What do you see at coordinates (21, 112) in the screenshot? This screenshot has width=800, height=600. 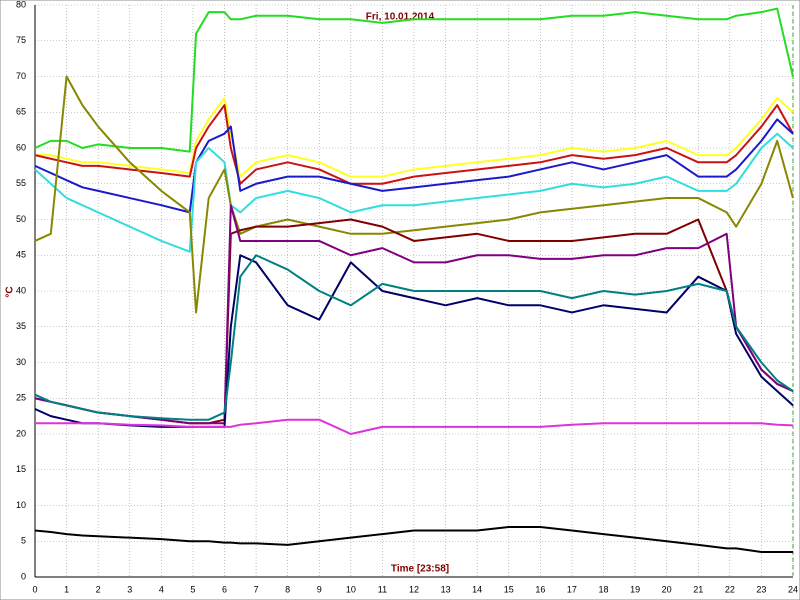 I see `y-tick-label: 65` at bounding box center [21, 112].